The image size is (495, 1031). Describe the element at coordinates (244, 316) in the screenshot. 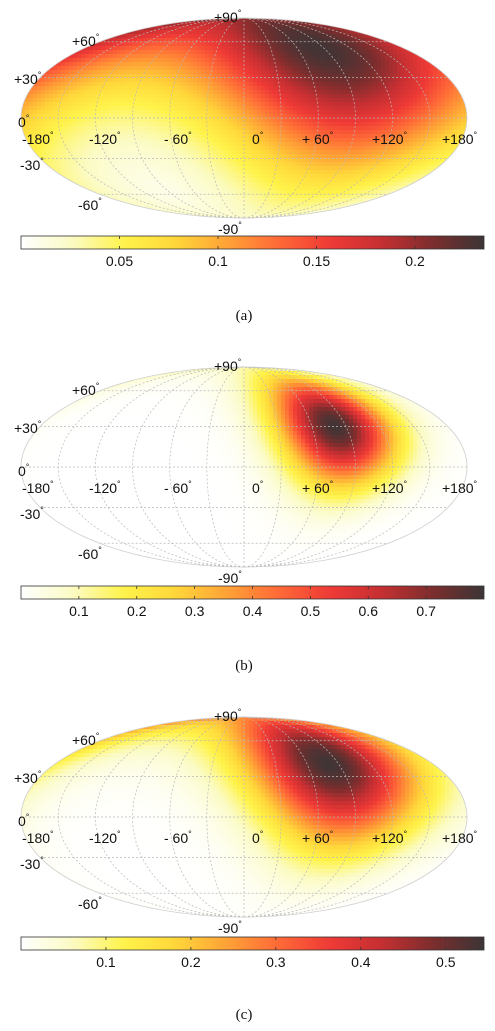

I see `panel-caption: (a)` at that location.